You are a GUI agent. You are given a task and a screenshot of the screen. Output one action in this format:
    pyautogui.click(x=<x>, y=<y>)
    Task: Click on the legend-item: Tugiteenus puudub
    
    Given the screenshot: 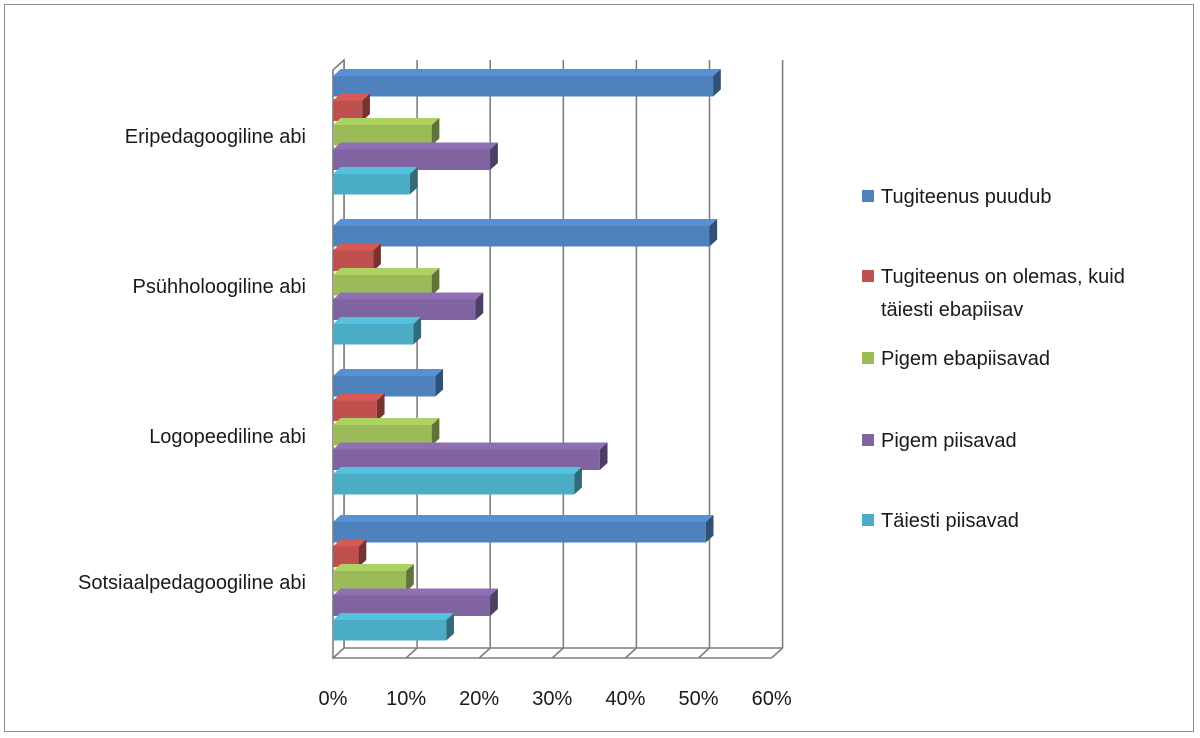 What is the action you would take?
    pyautogui.click(x=957, y=197)
    